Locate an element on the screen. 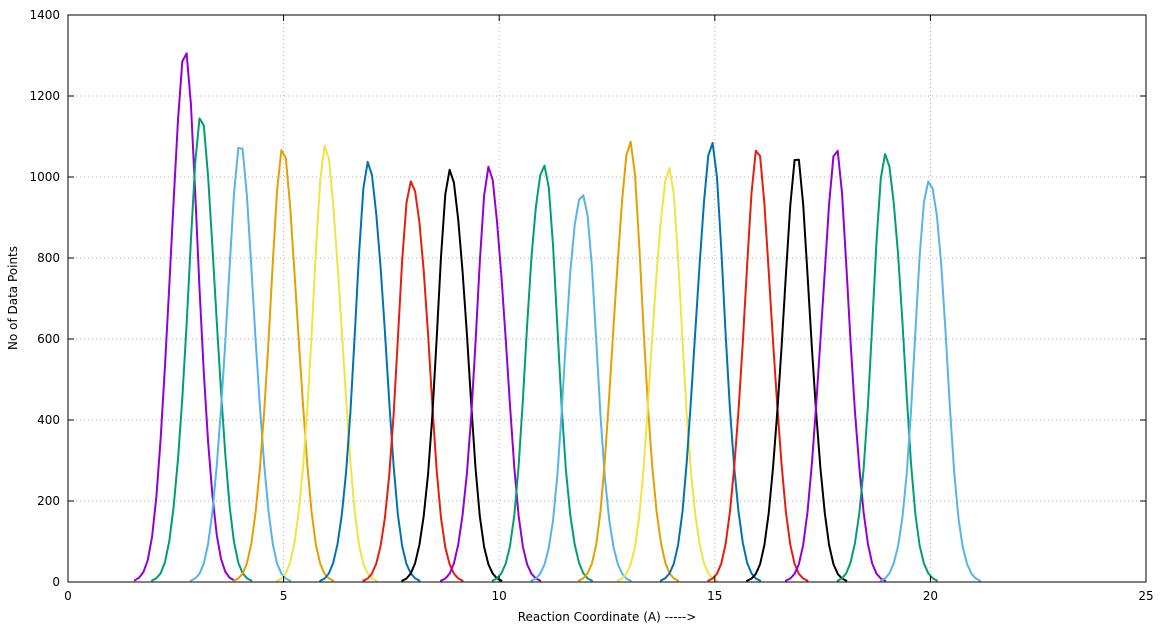  x-tick-label: 25 is located at coordinates (1145, 596).